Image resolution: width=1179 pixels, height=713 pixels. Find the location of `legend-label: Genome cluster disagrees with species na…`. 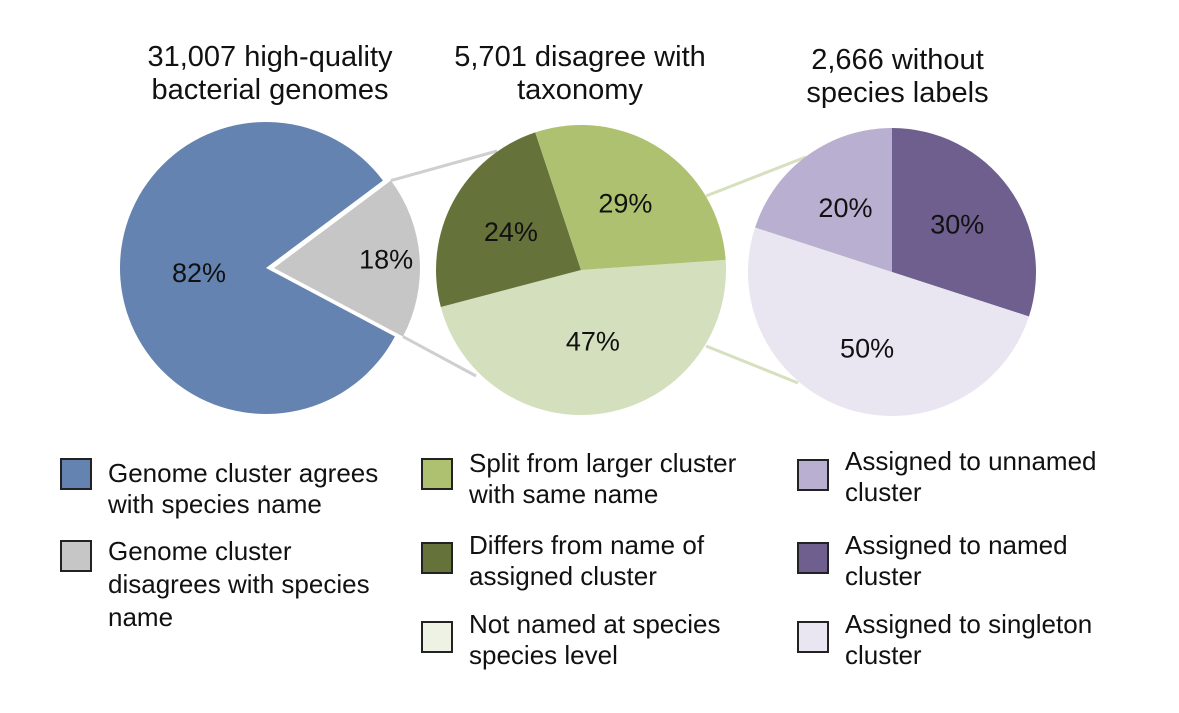

legend-label: Genome cluster disagrees with species na… is located at coordinates (239, 584).